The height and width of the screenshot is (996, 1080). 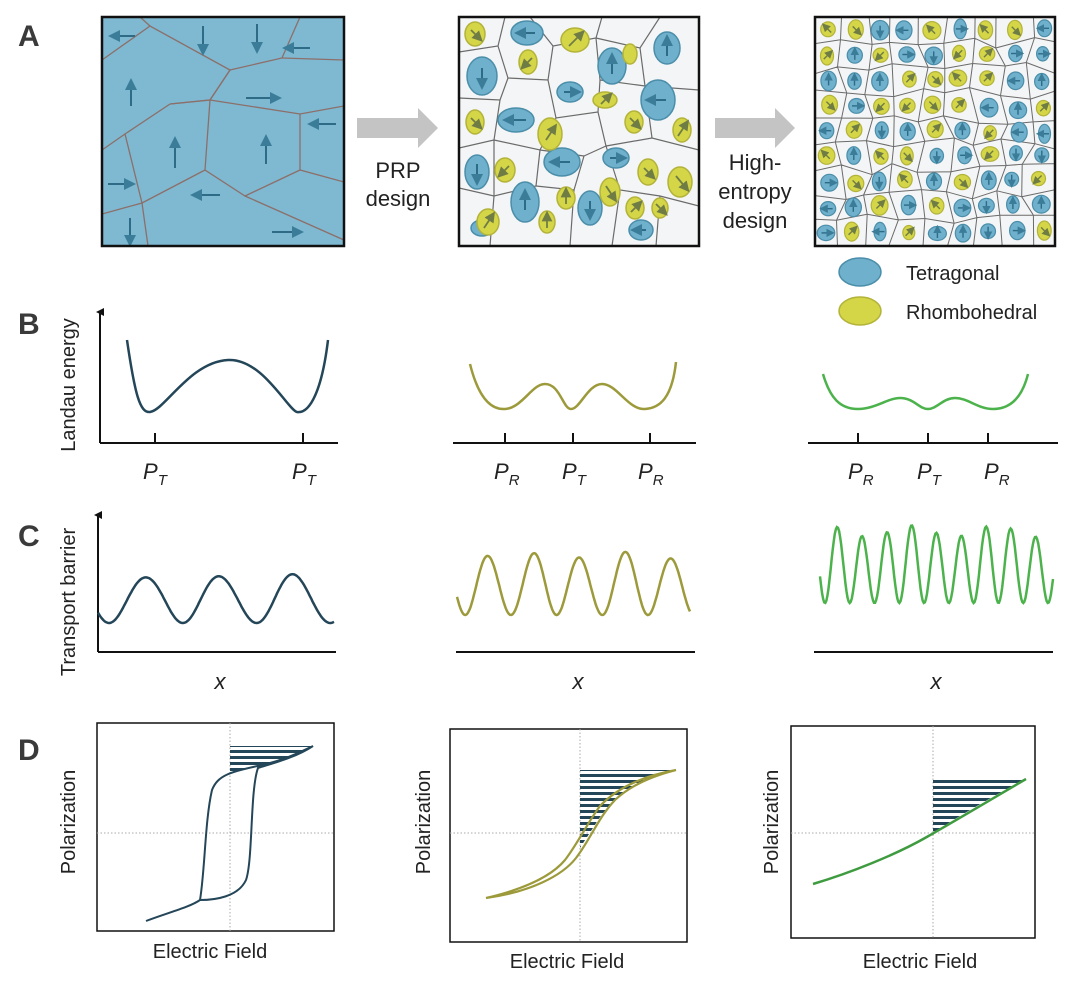 I want to click on polarization-arrows-prp-r, so click(x=580, y=129).